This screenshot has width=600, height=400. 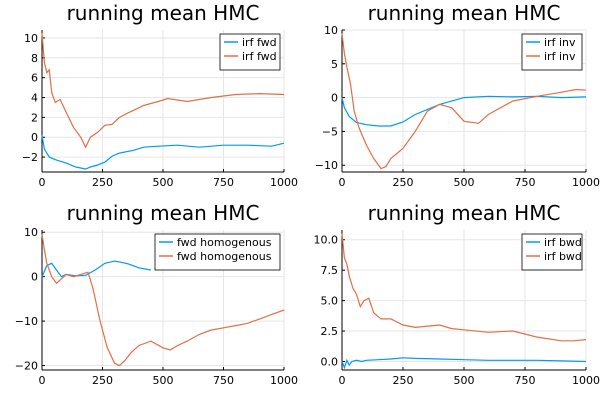 What do you see at coordinates (330, 131) in the screenshot?
I see `y-tick-label: −5` at bounding box center [330, 131].